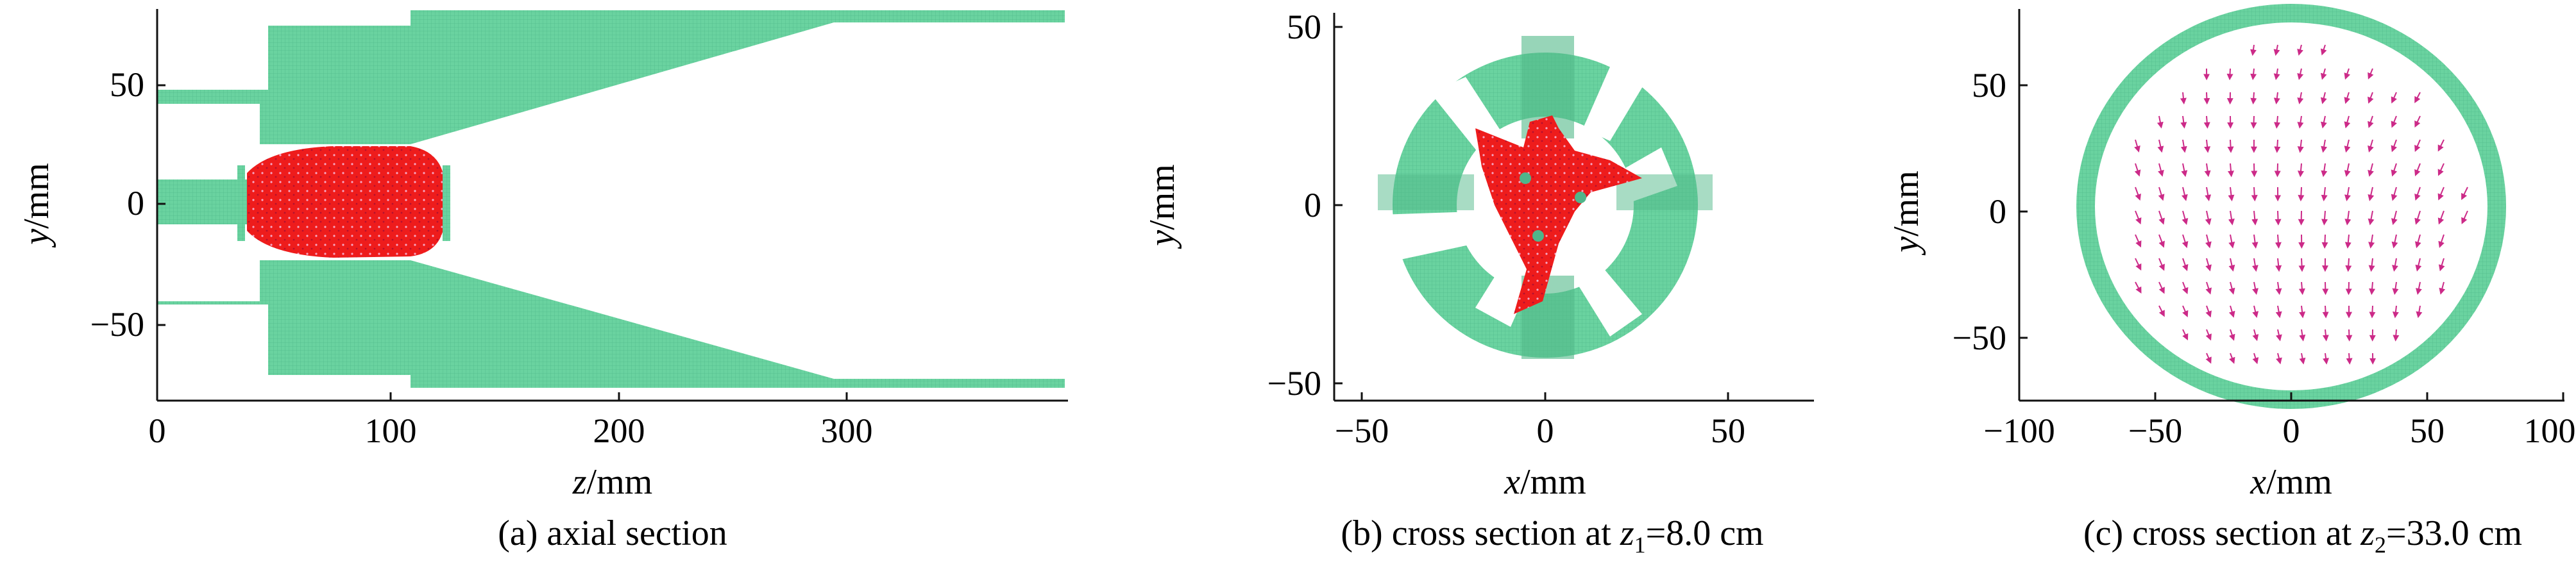 This screenshot has width=2576, height=566. What do you see at coordinates (1997, 212) in the screenshot?
I see `panel-c-ytick: 0` at bounding box center [1997, 212].